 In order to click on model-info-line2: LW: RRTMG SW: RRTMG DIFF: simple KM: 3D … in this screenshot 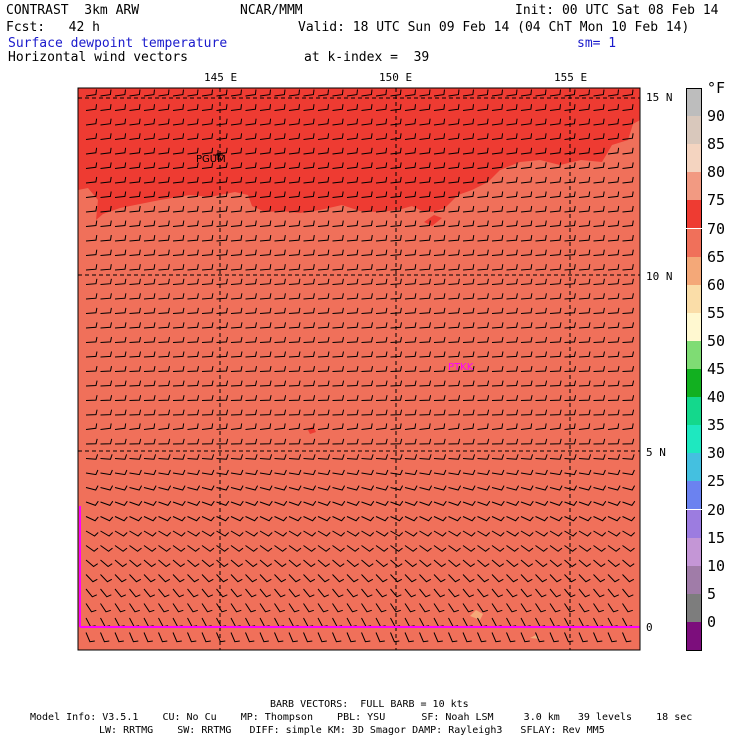, I will do `click(352, 730)`.